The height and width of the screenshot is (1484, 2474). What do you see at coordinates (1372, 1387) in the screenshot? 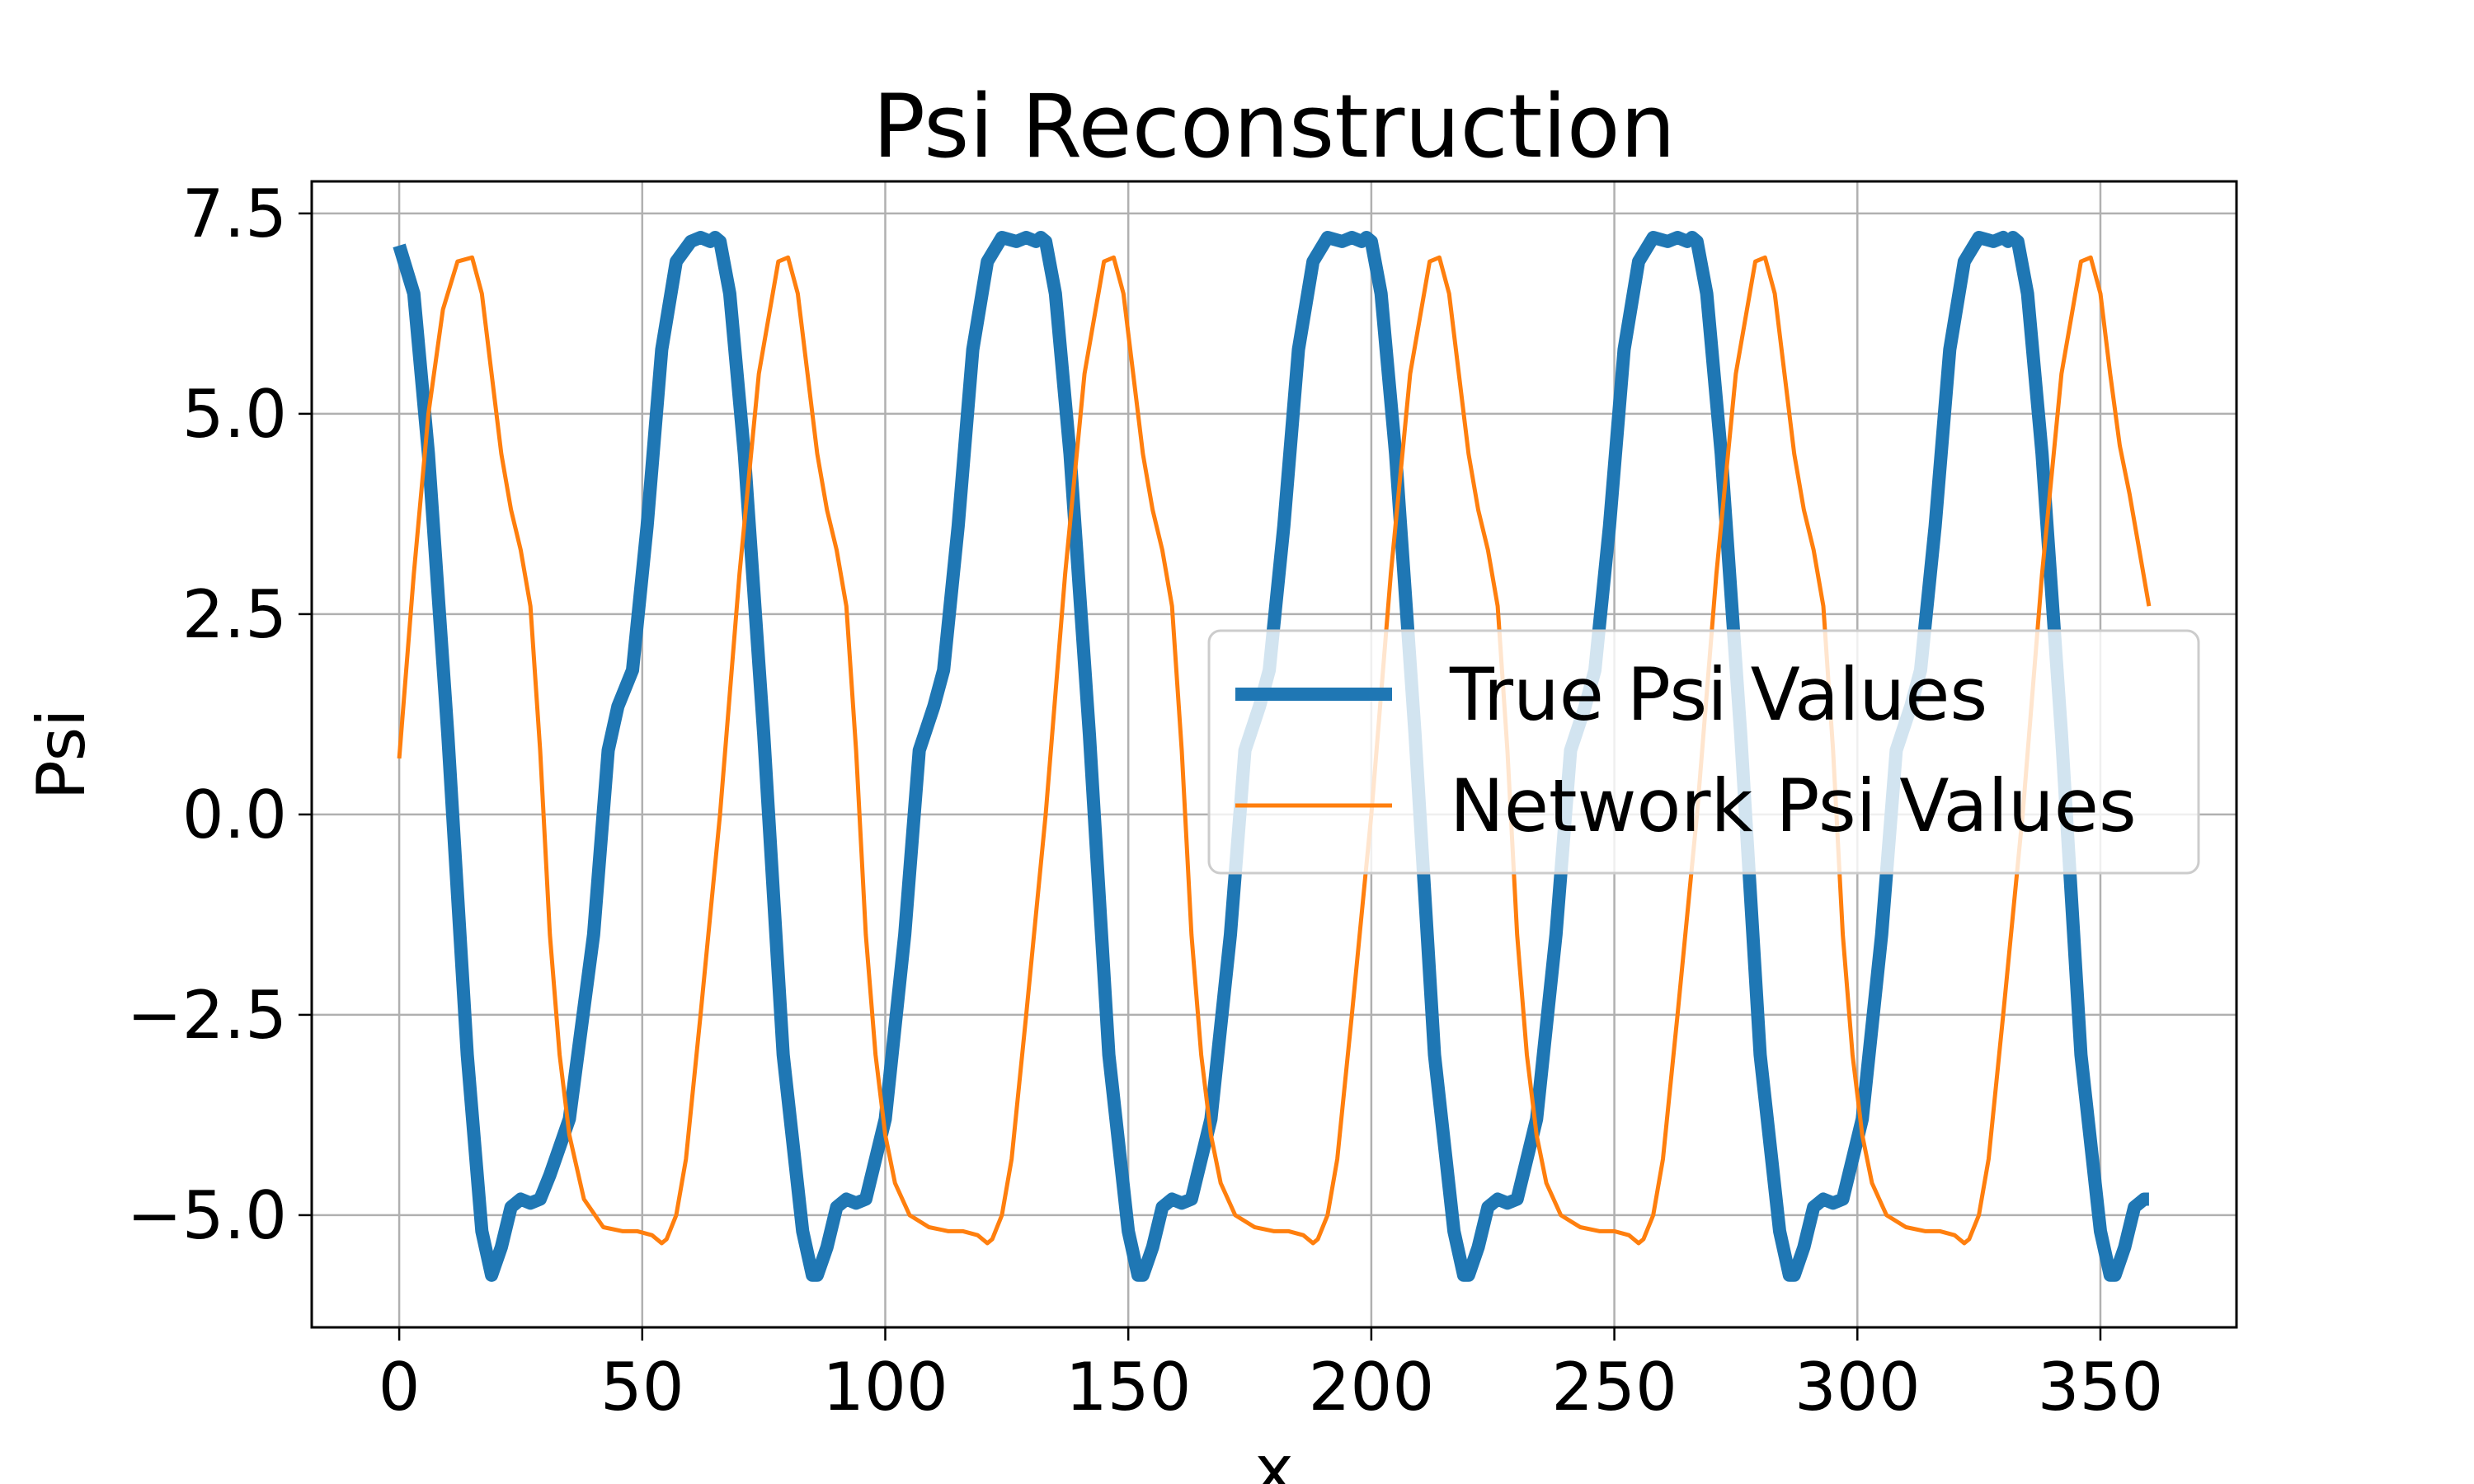
I see `x-tick-label: 200` at bounding box center [1372, 1387].